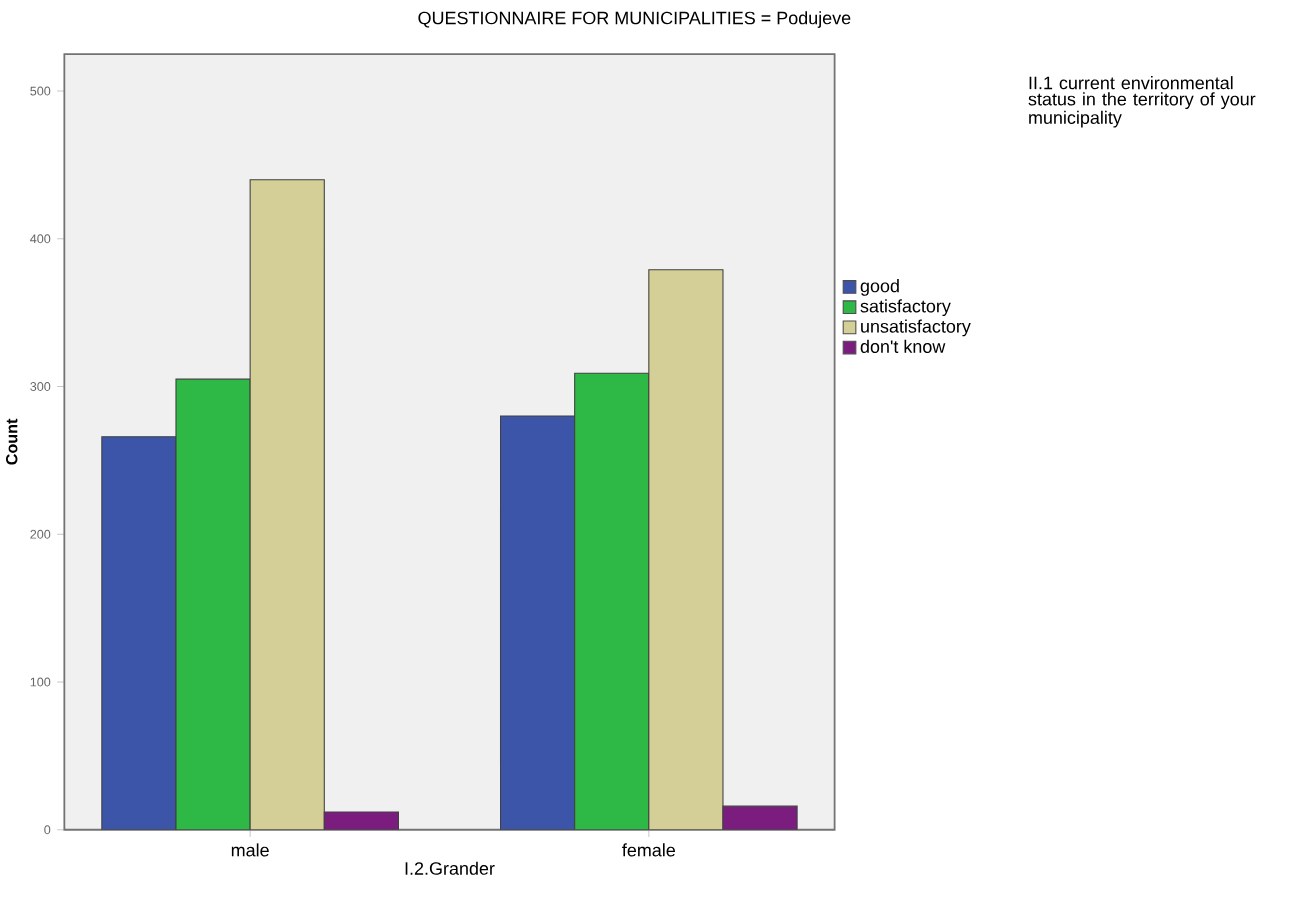 The image size is (1300, 908). I want to click on legend-label: good, so click(879, 288).